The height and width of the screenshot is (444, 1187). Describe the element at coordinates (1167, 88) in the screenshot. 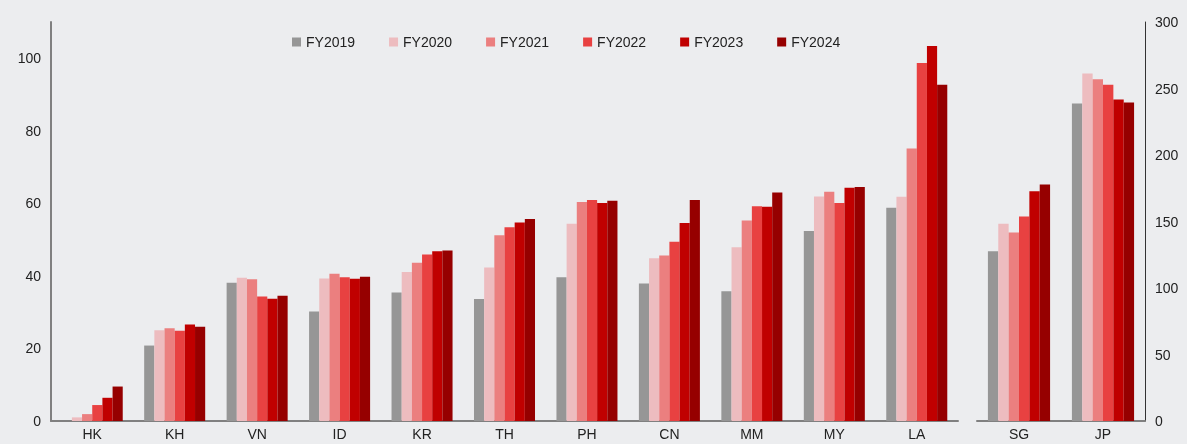

I see `y-tick-label: 250` at that location.